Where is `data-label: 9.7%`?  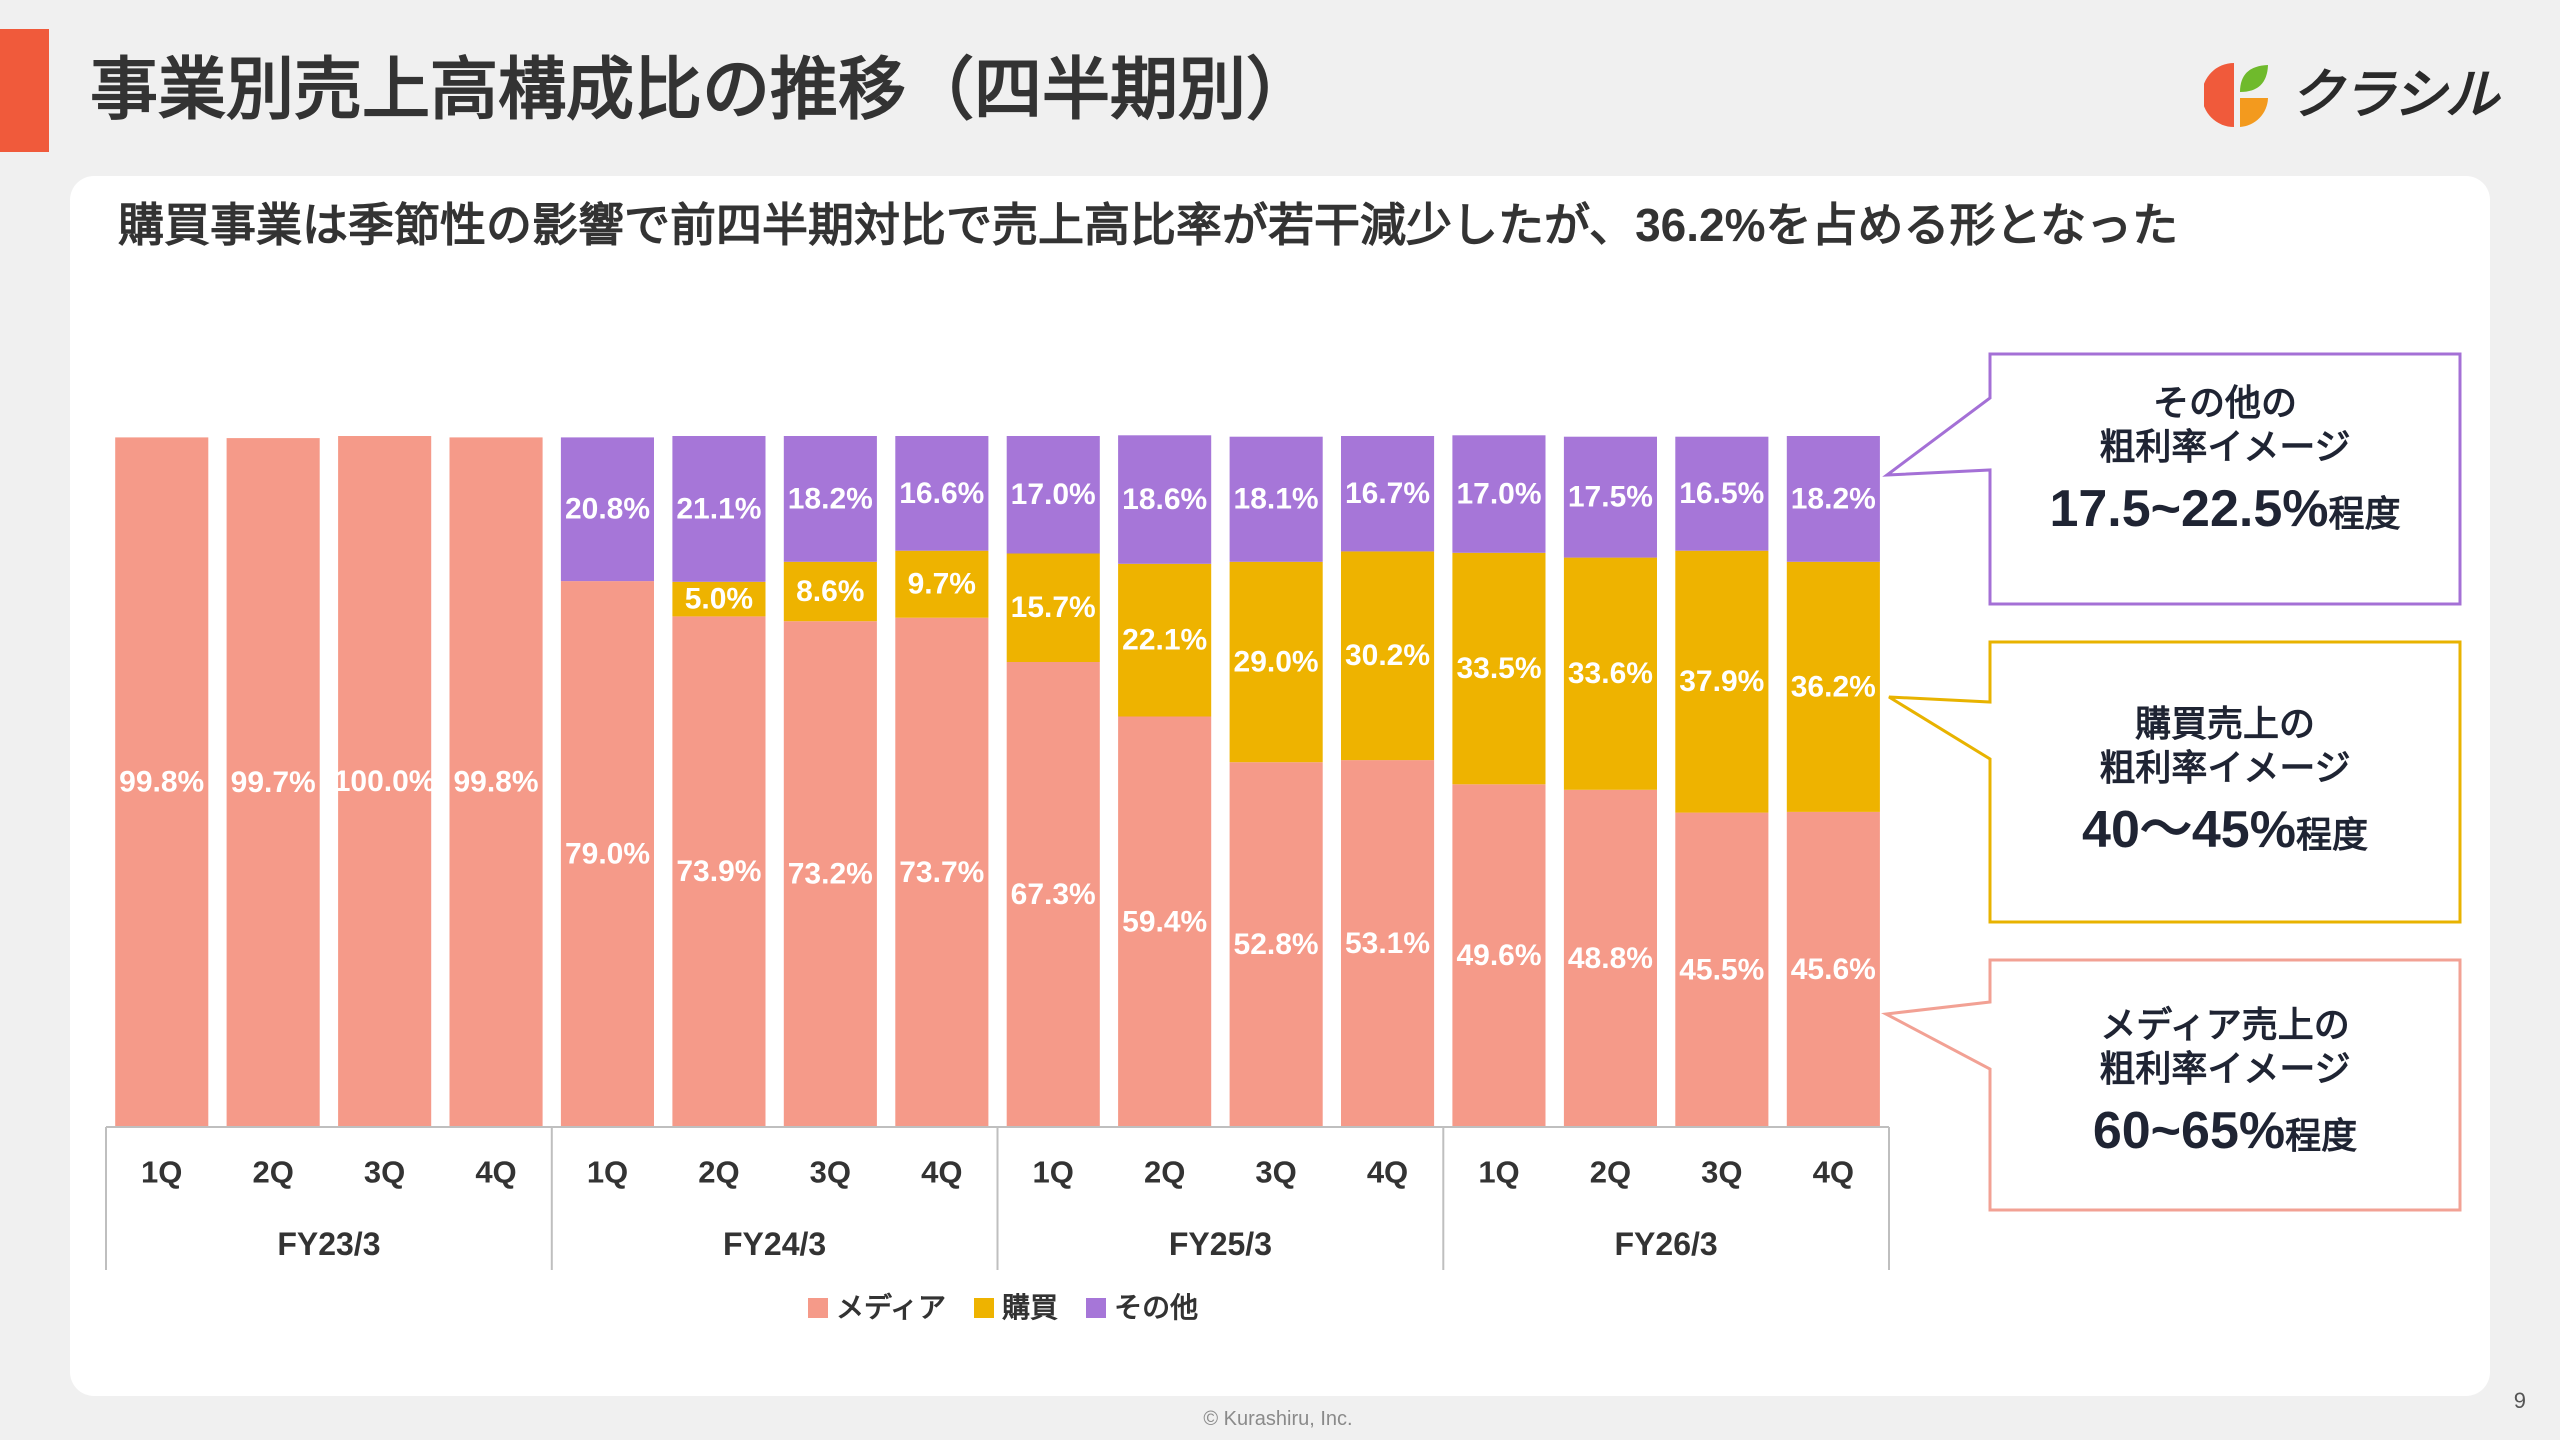
data-label: 9.7% is located at coordinates (942, 584).